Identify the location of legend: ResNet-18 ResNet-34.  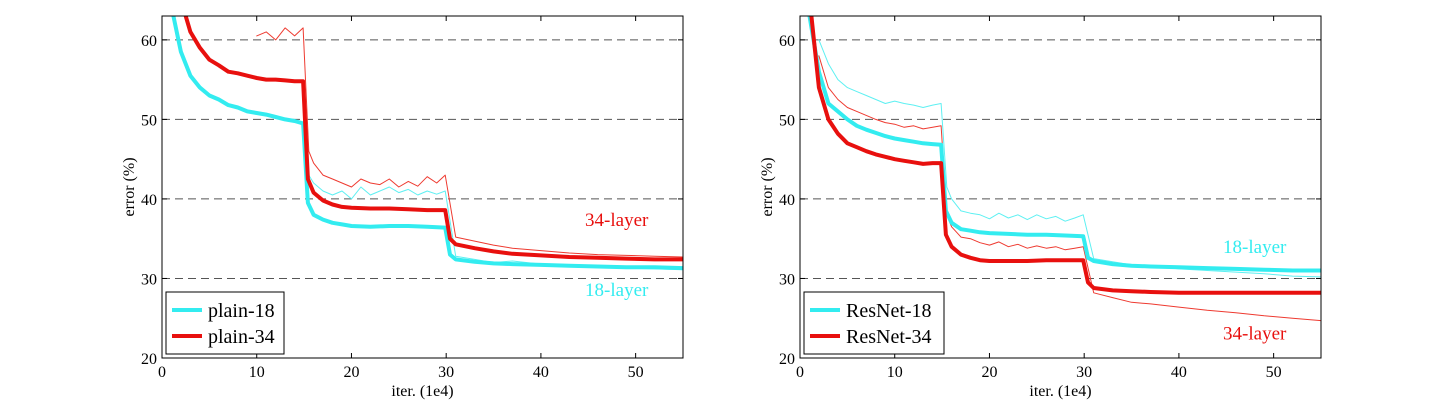
(874, 323).